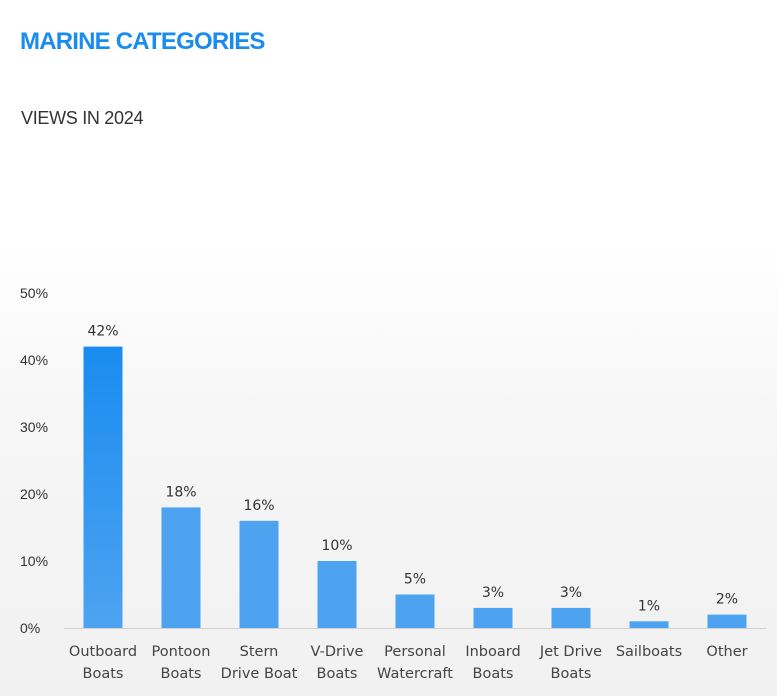  What do you see at coordinates (492, 652) in the screenshot?
I see `x-tick-label: Inboard` at bounding box center [492, 652].